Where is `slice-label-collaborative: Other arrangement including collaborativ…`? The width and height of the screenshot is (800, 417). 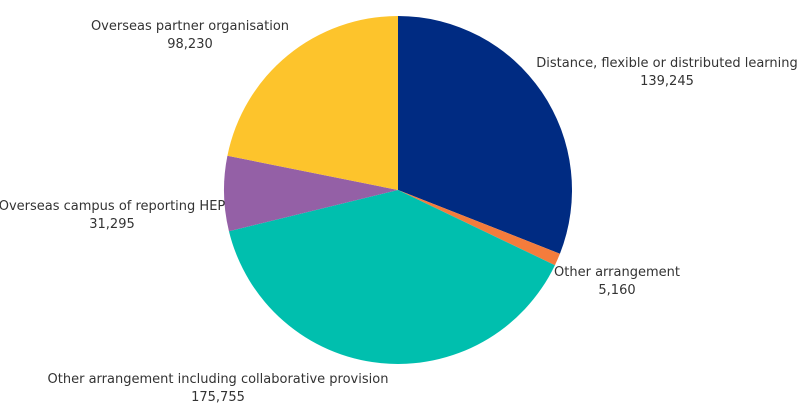 slice-label-collaborative: Other arrangement including collaborativ… is located at coordinates (218, 388).